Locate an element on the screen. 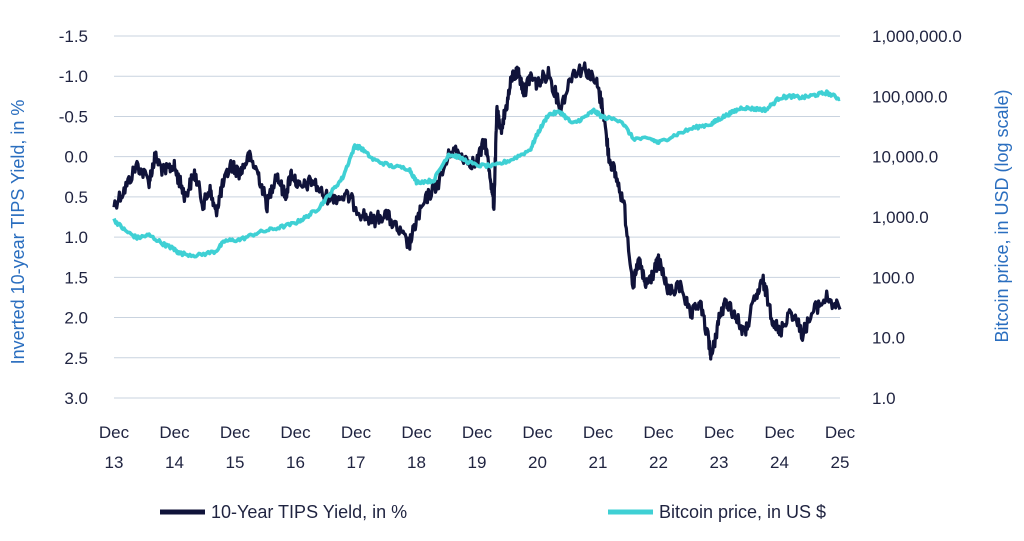 The image size is (1024, 541). left-tick-label: 2.5 is located at coordinates (76, 358).